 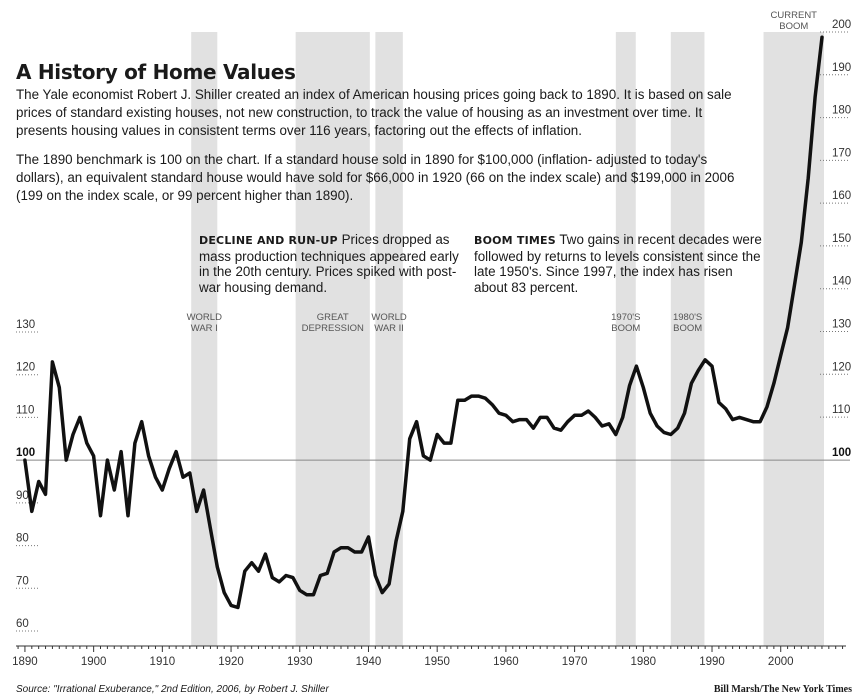 I want to click on x-tick-label: 1980, so click(x=644, y=662).